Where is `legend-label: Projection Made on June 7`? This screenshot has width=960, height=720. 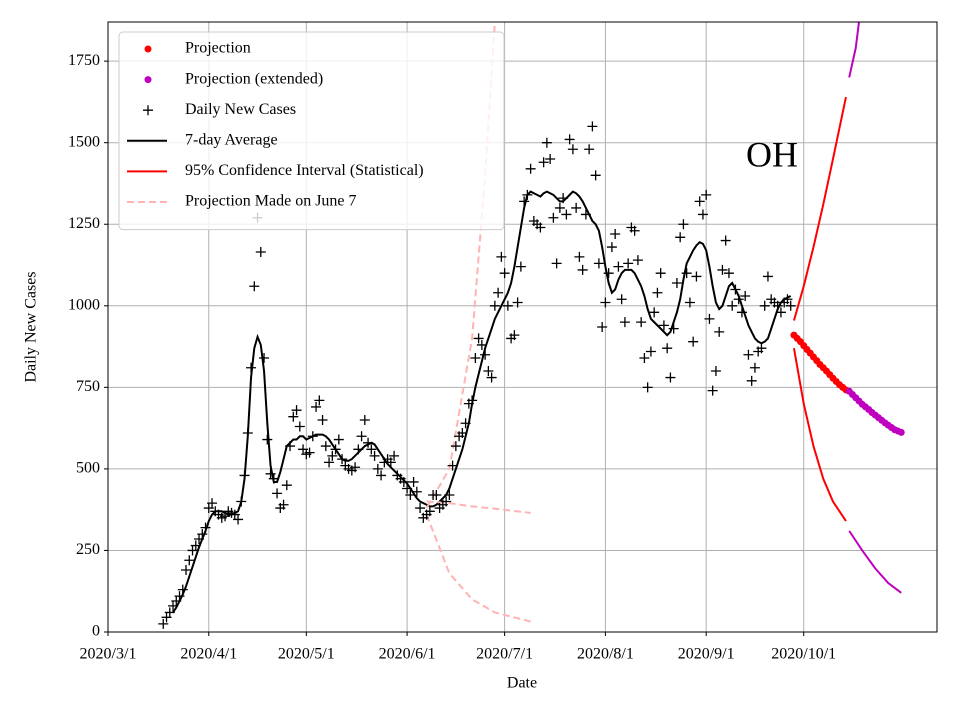 legend-label: Projection Made on June 7 is located at coordinates (271, 201).